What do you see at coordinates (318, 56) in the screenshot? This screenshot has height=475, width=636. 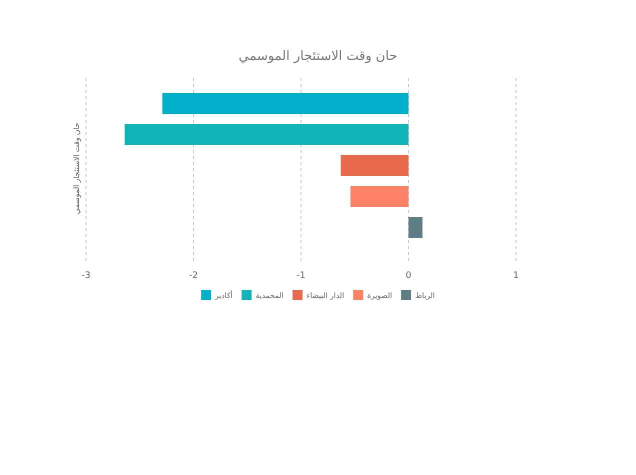 I see `title: حان وقت الاستئجار الموسمي` at bounding box center [318, 56].